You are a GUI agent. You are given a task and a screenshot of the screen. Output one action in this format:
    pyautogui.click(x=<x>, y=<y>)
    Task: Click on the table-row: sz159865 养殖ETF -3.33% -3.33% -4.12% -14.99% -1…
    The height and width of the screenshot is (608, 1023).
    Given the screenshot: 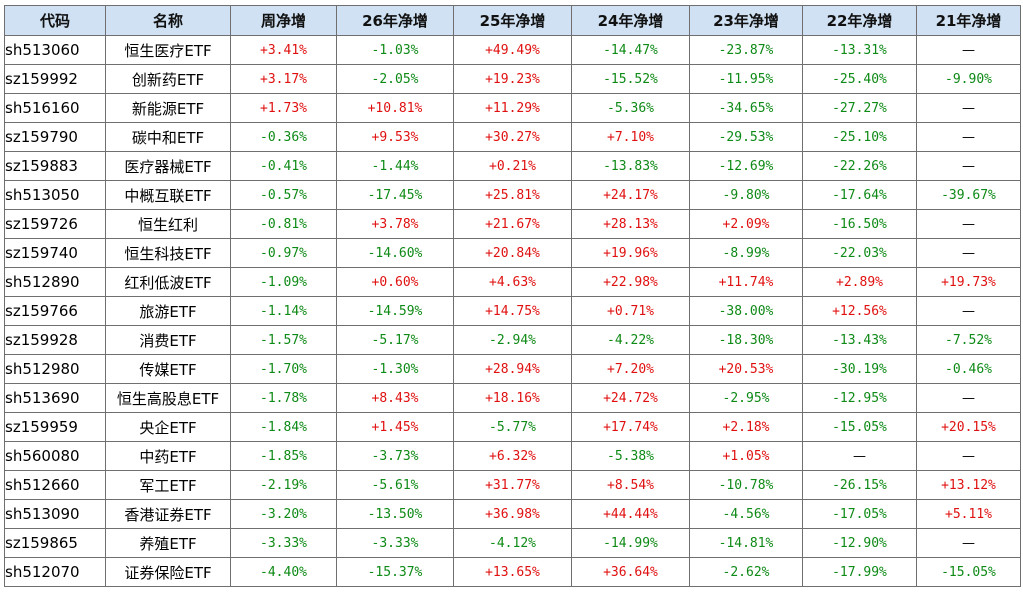 What is the action you would take?
    pyautogui.click(x=512, y=543)
    